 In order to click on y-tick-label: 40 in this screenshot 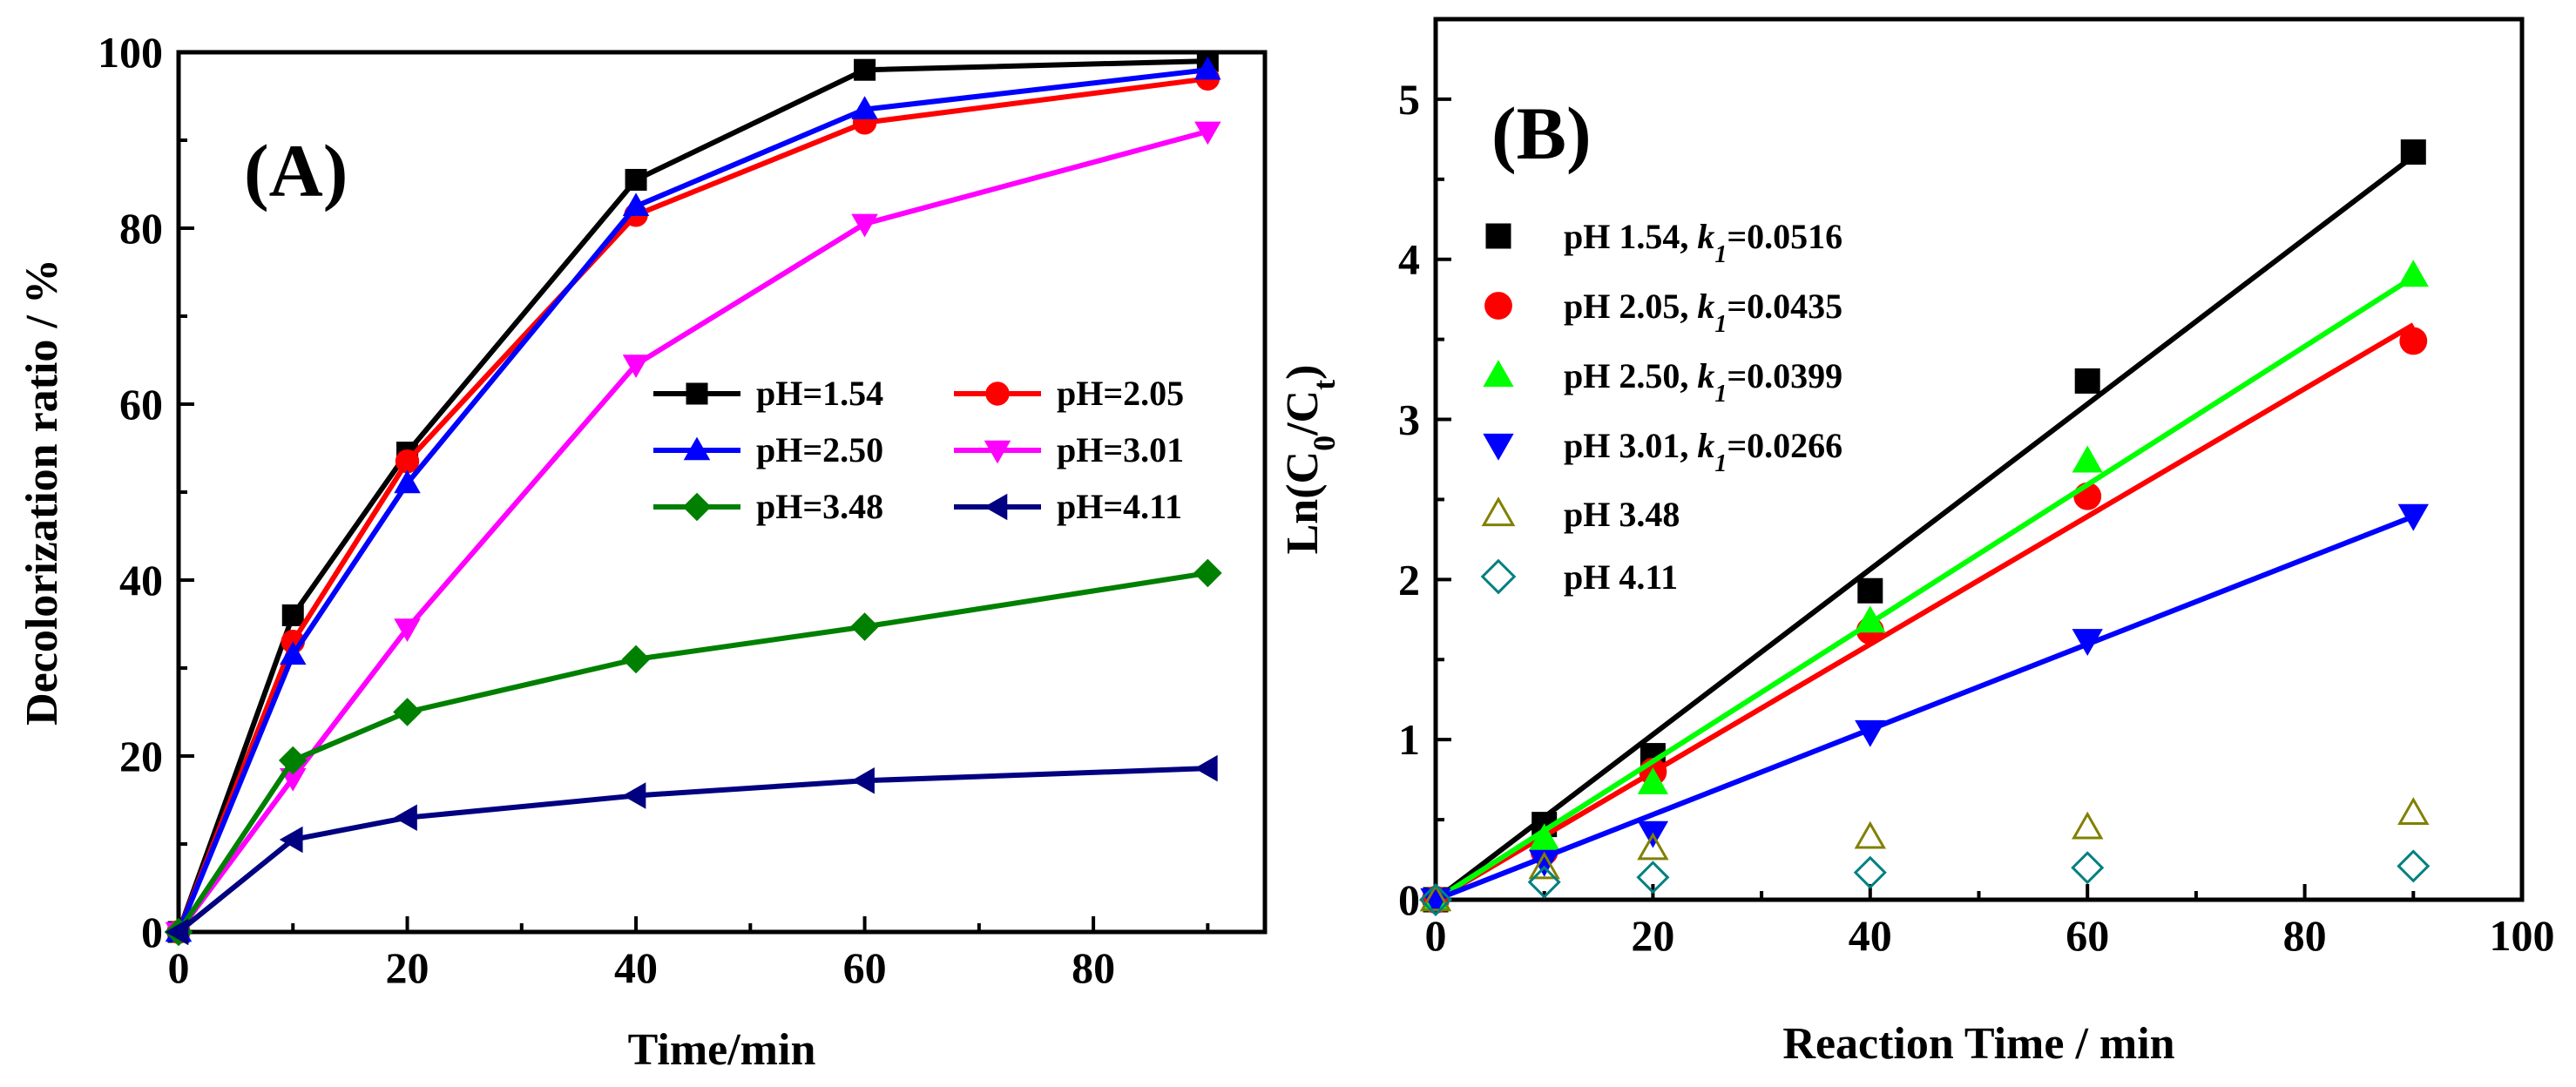, I will do `click(141, 580)`.